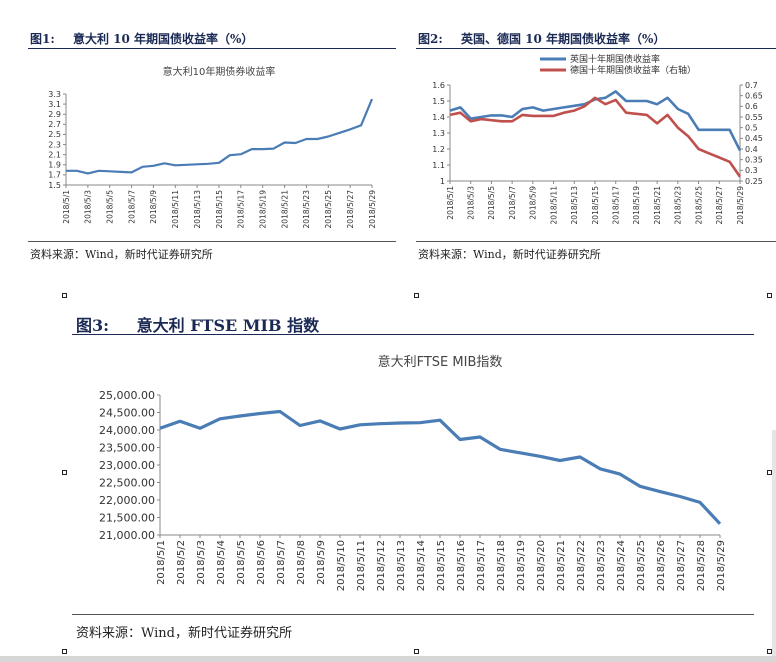 The height and width of the screenshot is (662, 776). What do you see at coordinates (54, 124) in the screenshot?
I see `y-tick-label: 2.7` at bounding box center [54, 124].